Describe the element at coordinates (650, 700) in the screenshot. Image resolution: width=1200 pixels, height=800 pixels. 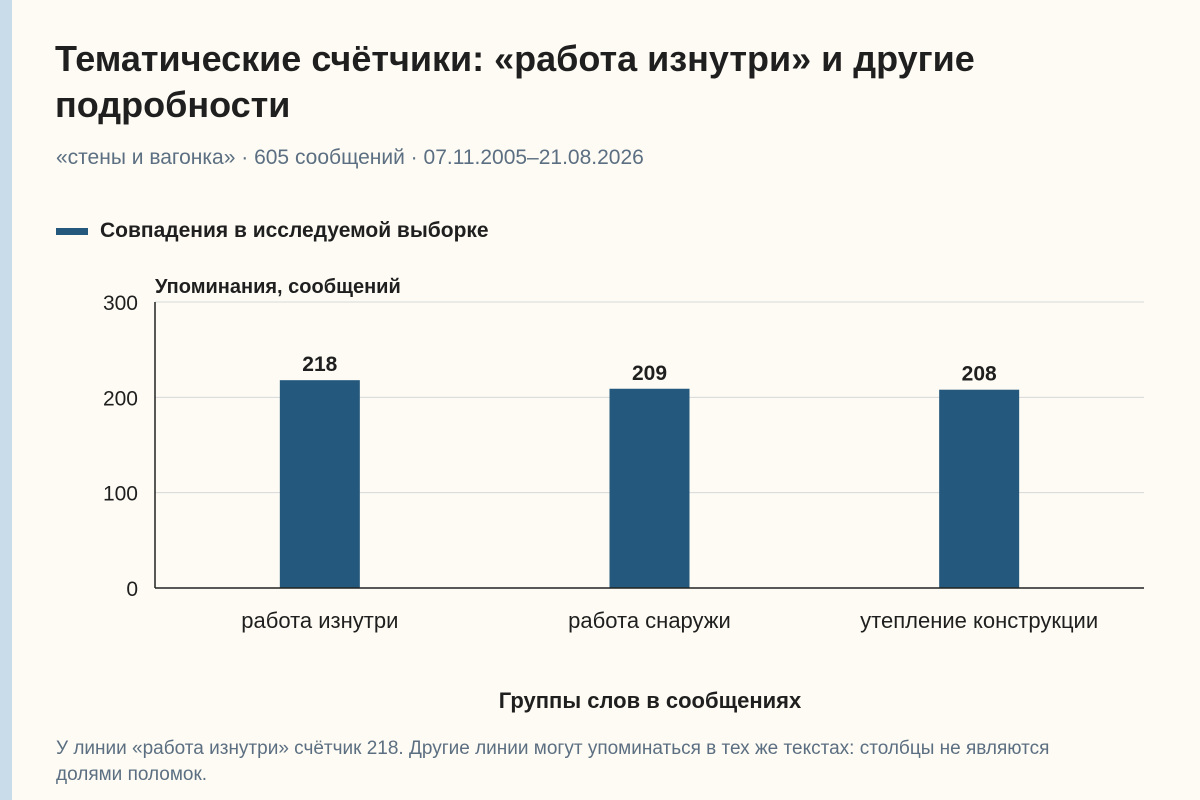
I see `x-axis-title: Группы слов в сообщениях` at that location.